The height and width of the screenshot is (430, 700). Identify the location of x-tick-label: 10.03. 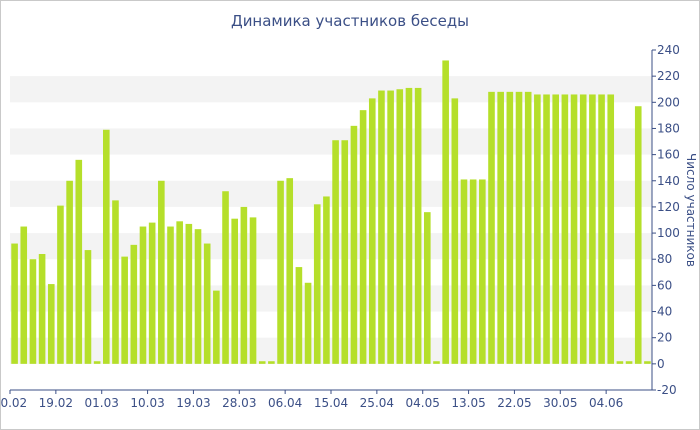
(147, 403).